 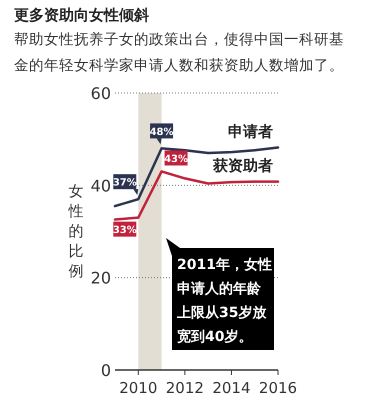 What do you see at coordinates (100, 278) in the screenshot?
I see `y-tick-label: 20` at bounding box center [100, 278].